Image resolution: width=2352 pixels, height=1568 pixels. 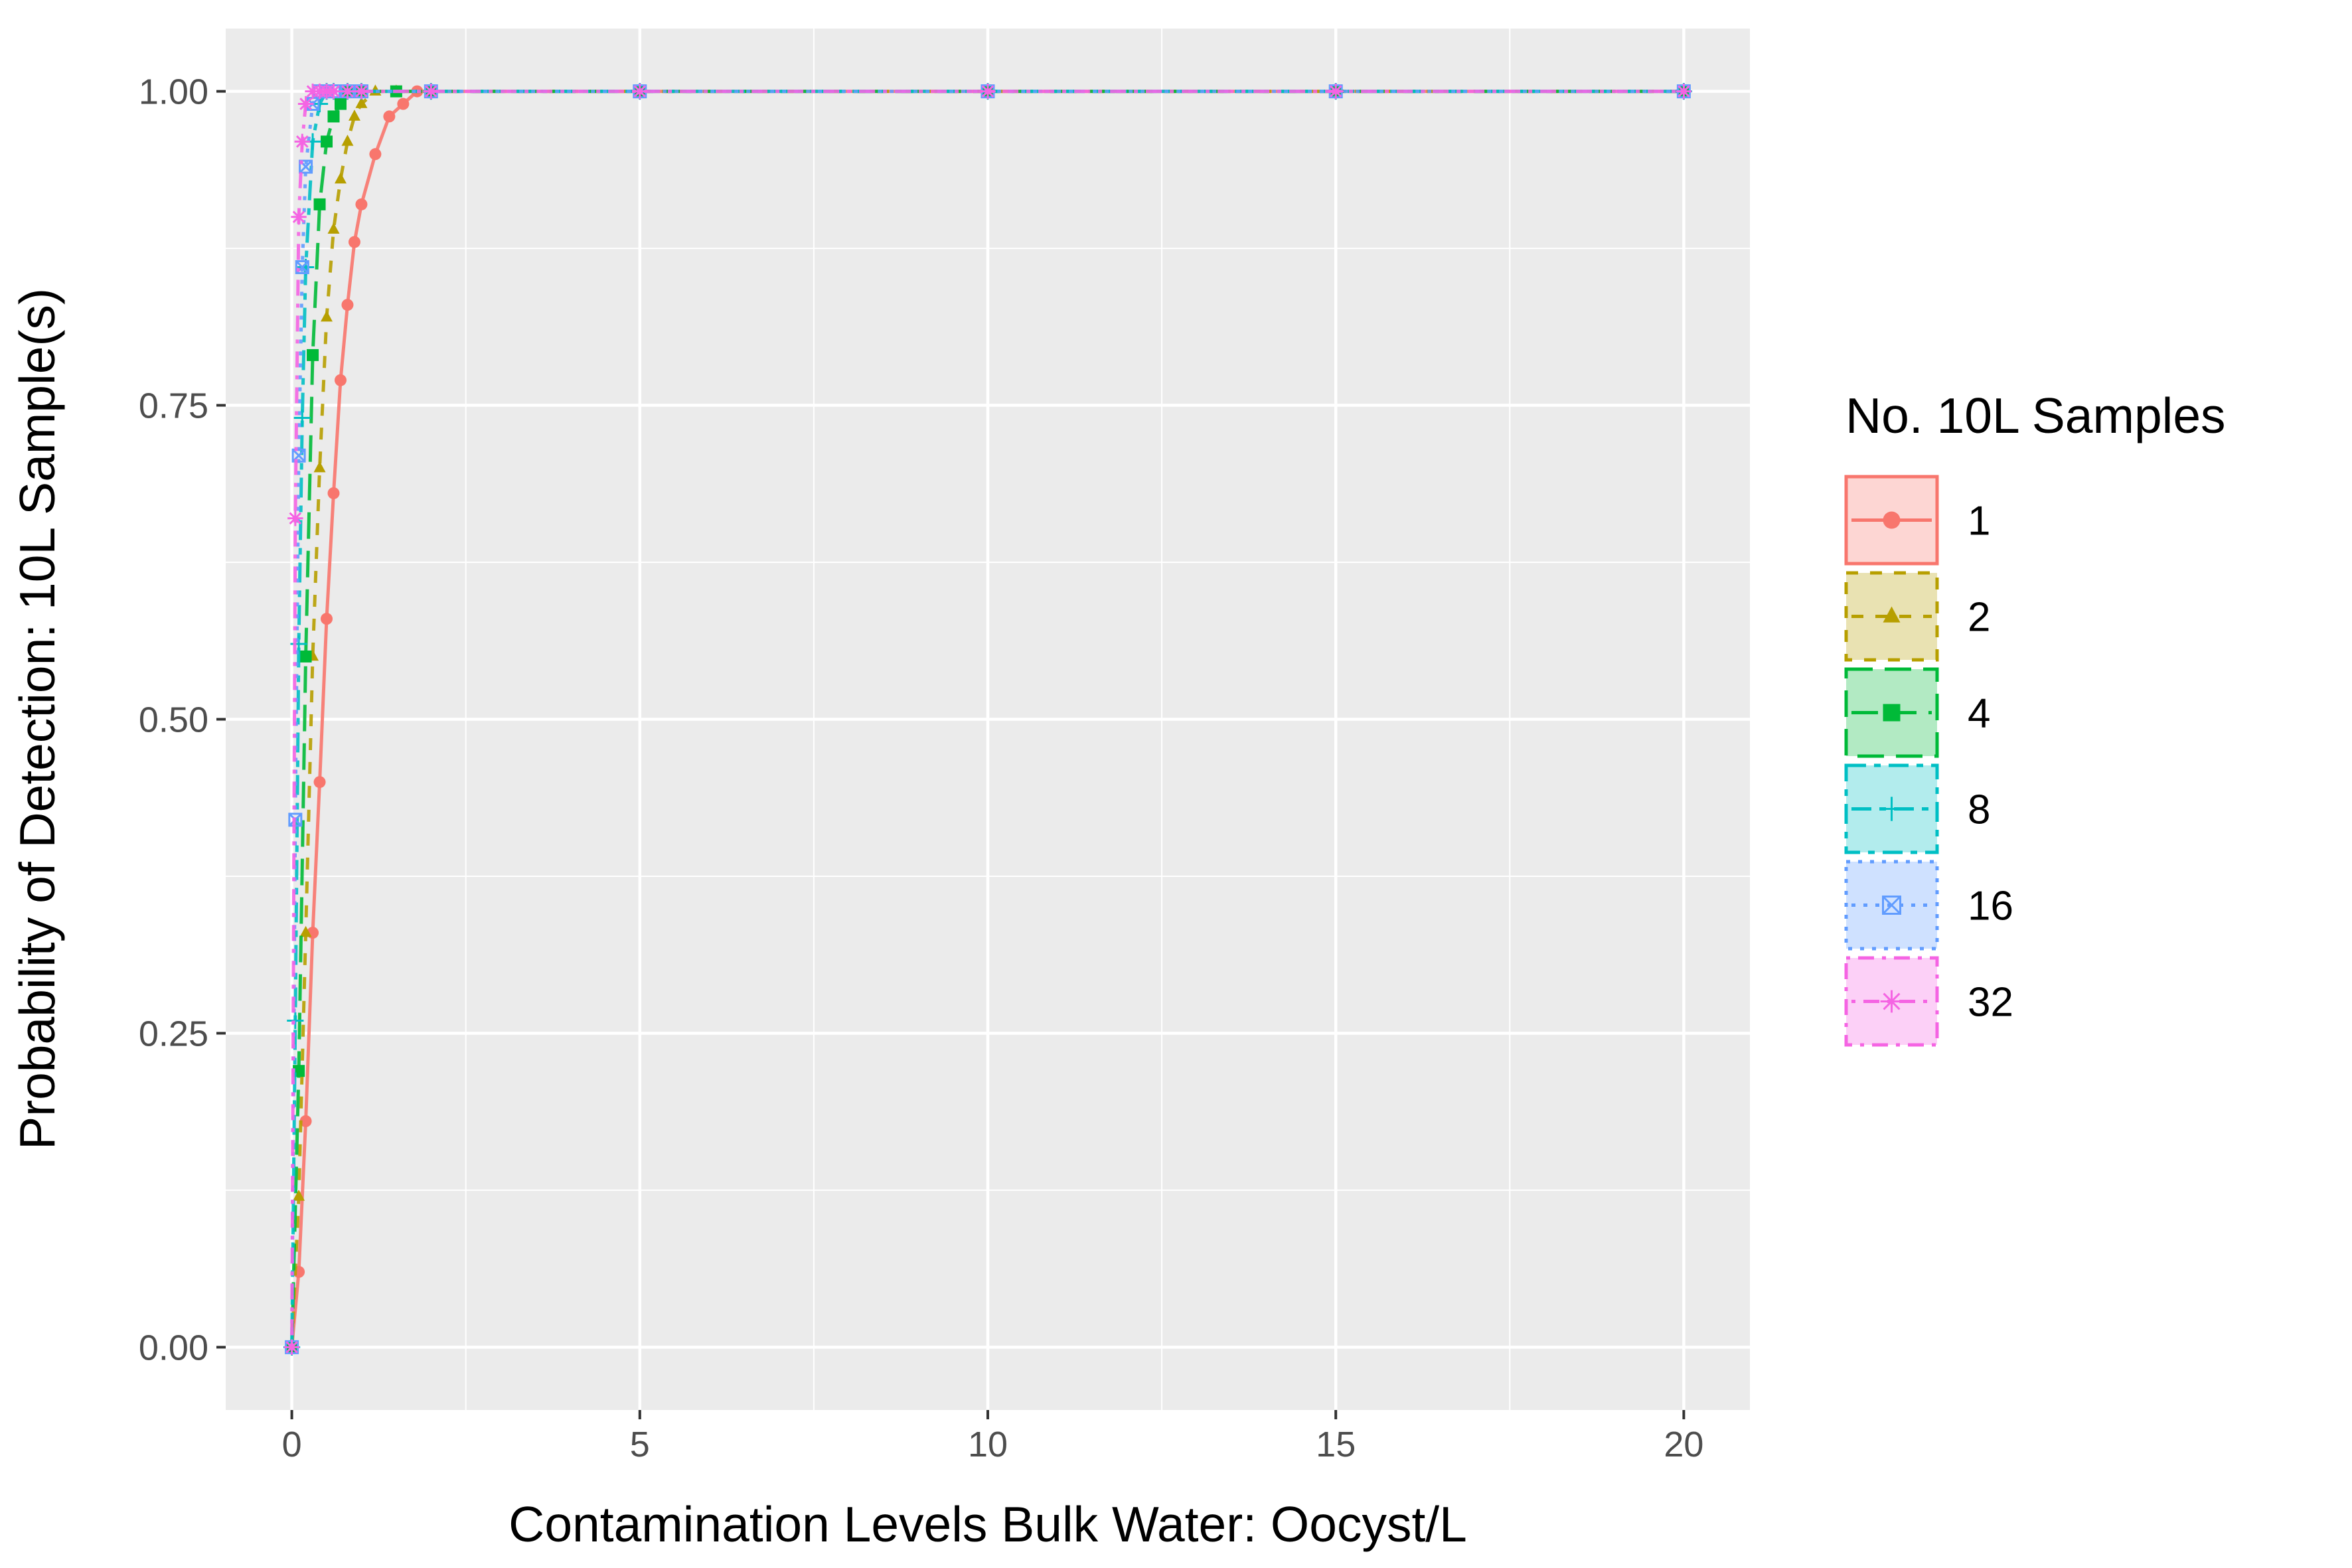 What do you see at coordinates (1917, 617) in the screenshot?
I see `legend-item-2: 2` at bounding box center [1917, 617].